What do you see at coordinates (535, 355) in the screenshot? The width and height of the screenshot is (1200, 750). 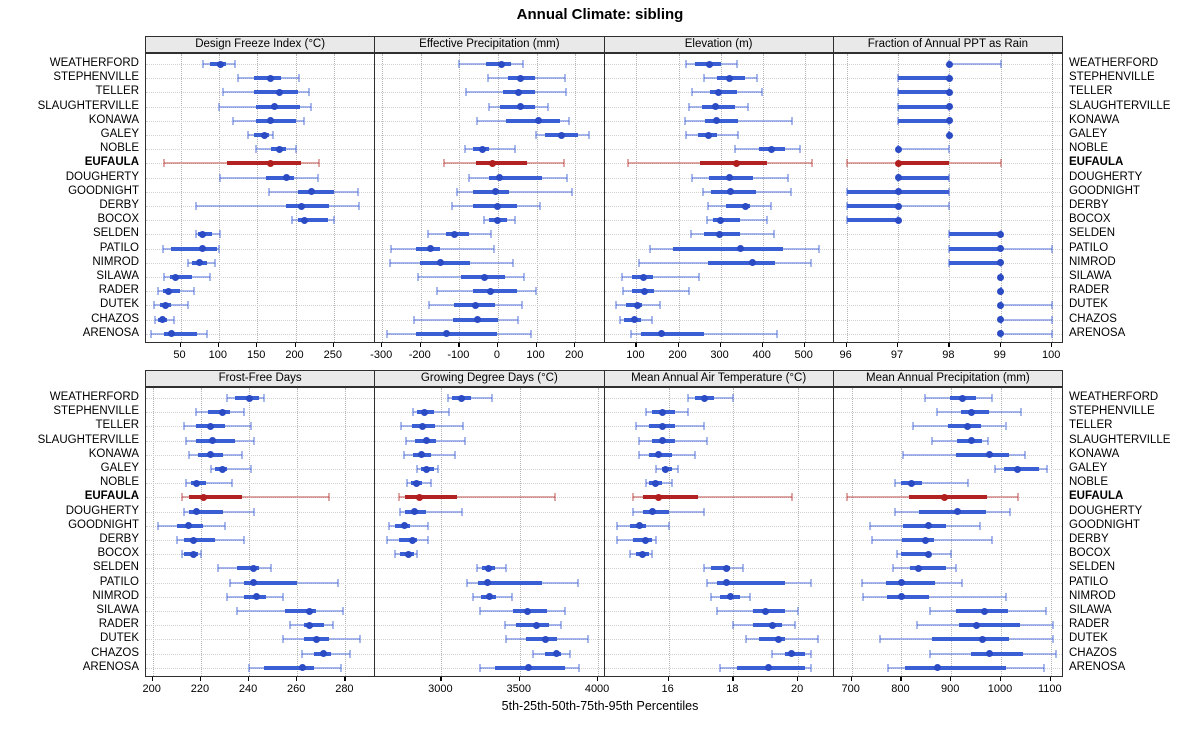 I see `x-tick-label: 100` at bounding box center [535, 355].